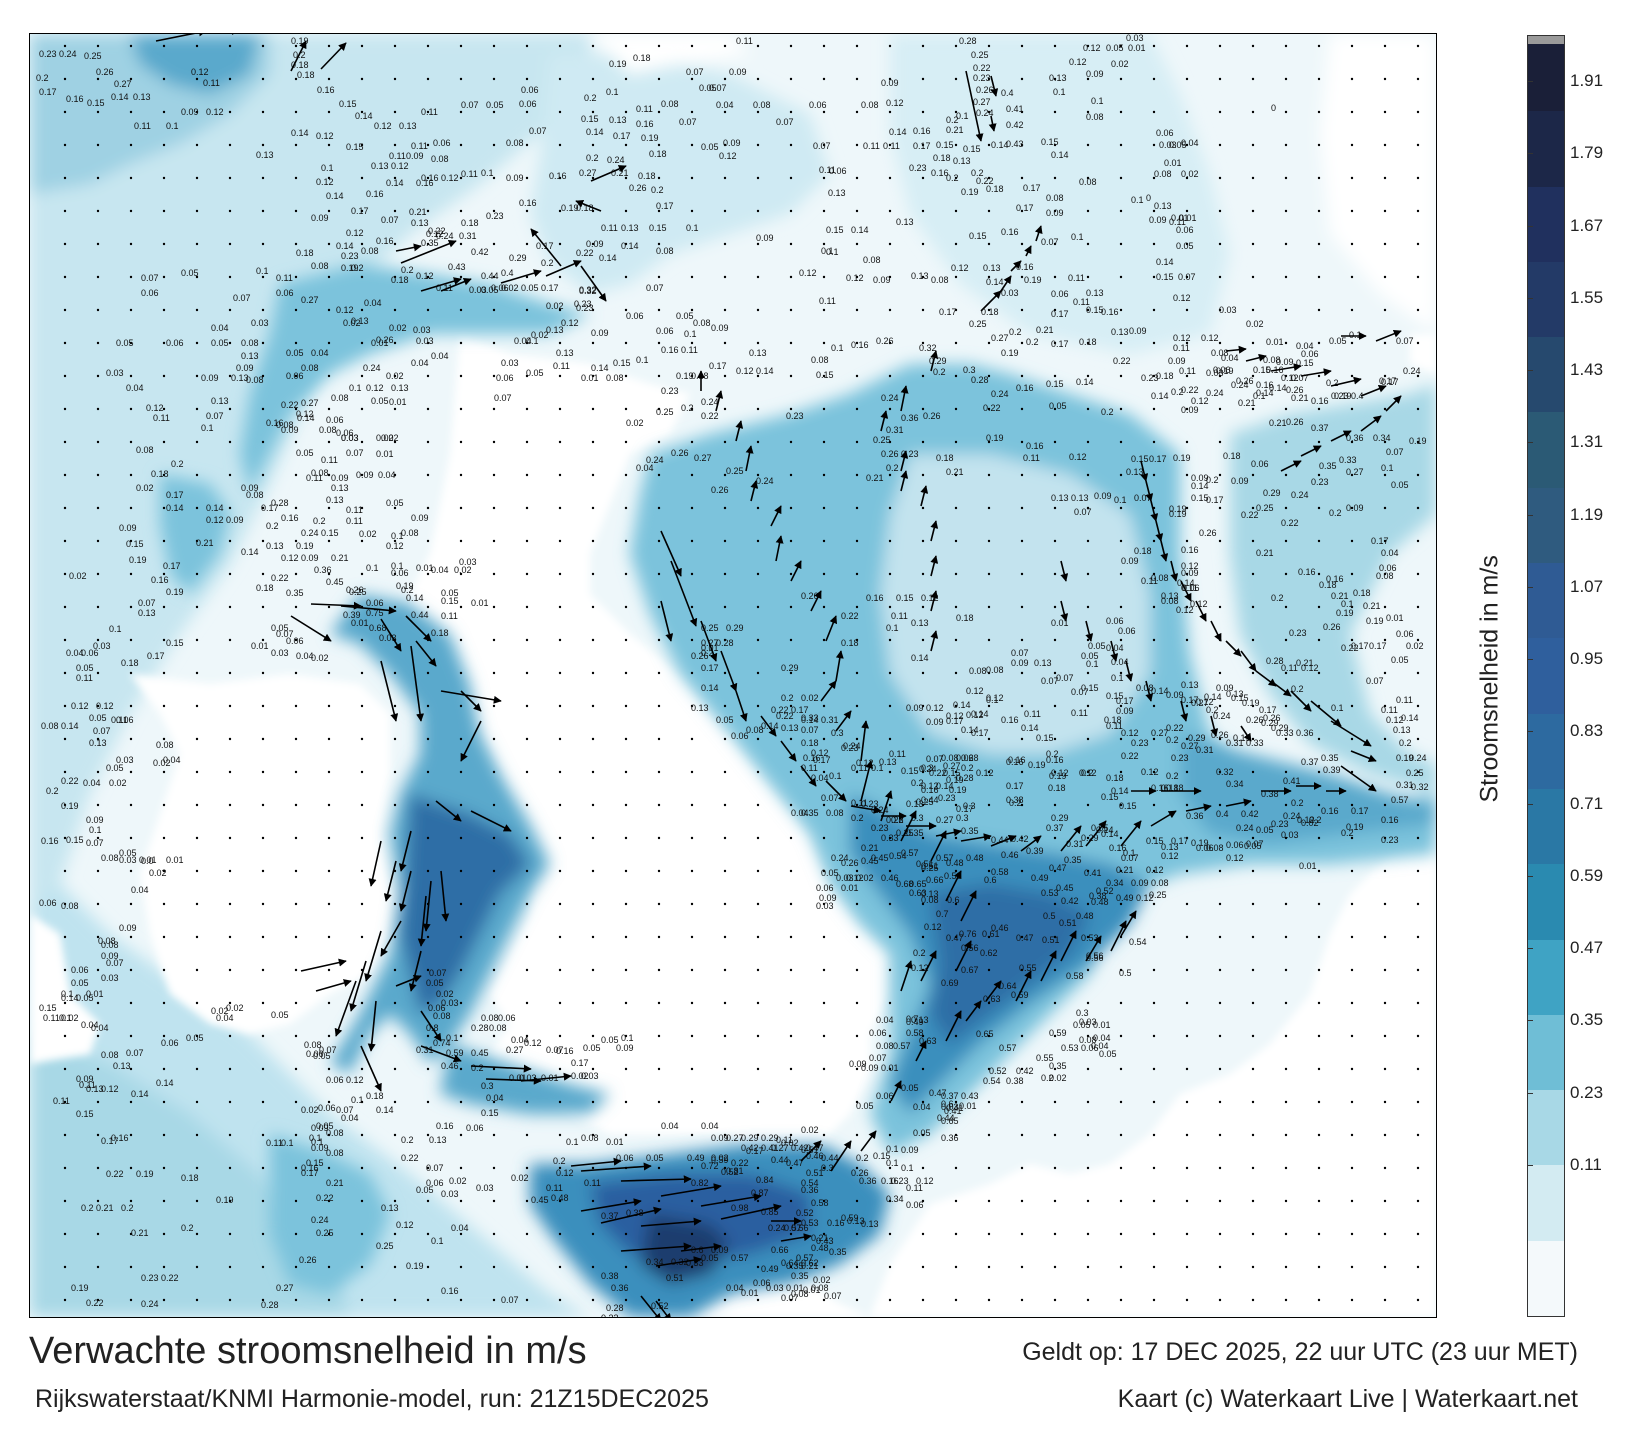 The width and height of the screenshot is (1650, 1450). What do you see at coordinates (1215, 393) in the screenshot?
I see `speed-label: 0.24` at bounding box center [1215, 393].